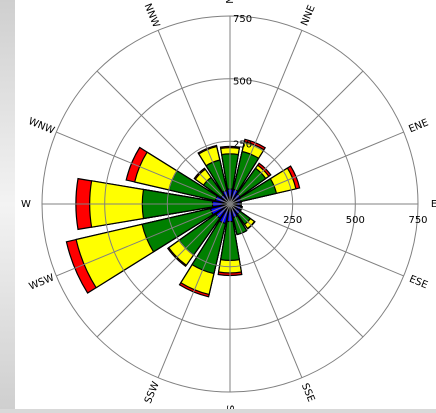 This screenshot has height=413, width=436. Describe the element at coordinates (194, 117) in the screenshot. I see `spoke-nnw` at that location.